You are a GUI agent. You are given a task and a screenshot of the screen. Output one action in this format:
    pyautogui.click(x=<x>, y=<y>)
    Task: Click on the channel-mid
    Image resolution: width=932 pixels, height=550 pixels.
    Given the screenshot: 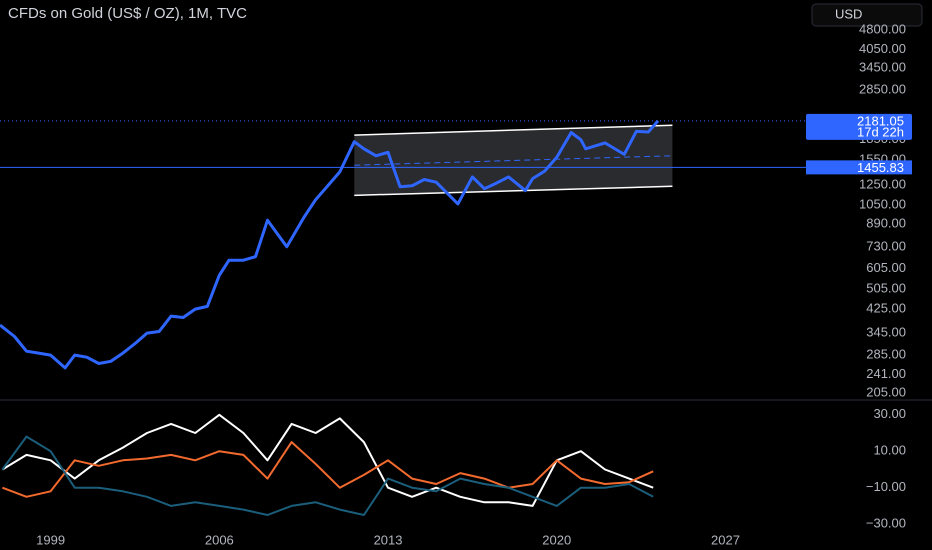 What is the action you would take?
    pyautogui.click(x=513, y=160)
    